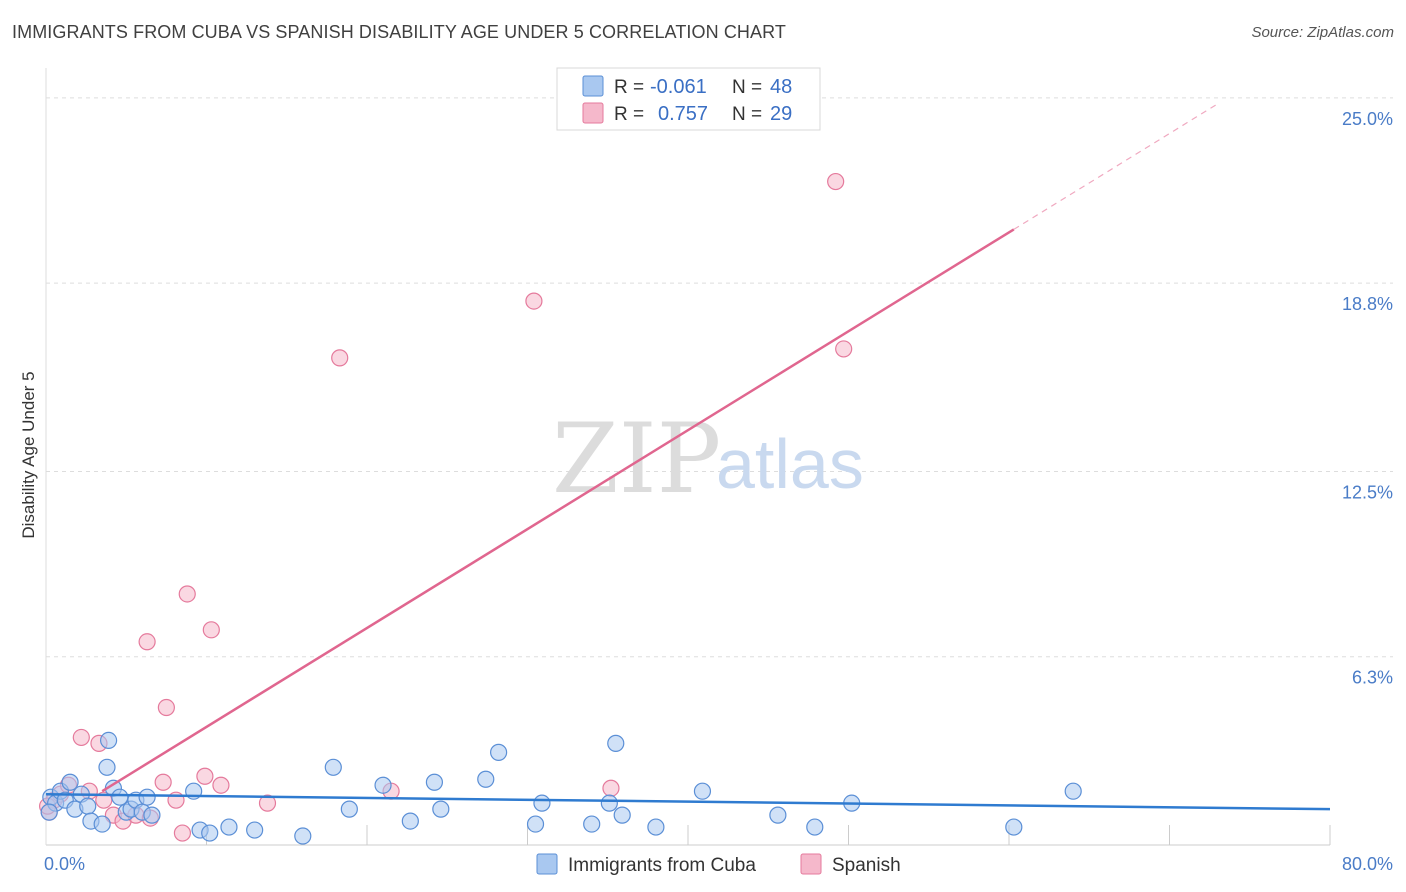  What do you see at coordinates (683, 114) in the screenshot?
I see `stats-r-value-2: 0.757` at bounding box center [683, 114].